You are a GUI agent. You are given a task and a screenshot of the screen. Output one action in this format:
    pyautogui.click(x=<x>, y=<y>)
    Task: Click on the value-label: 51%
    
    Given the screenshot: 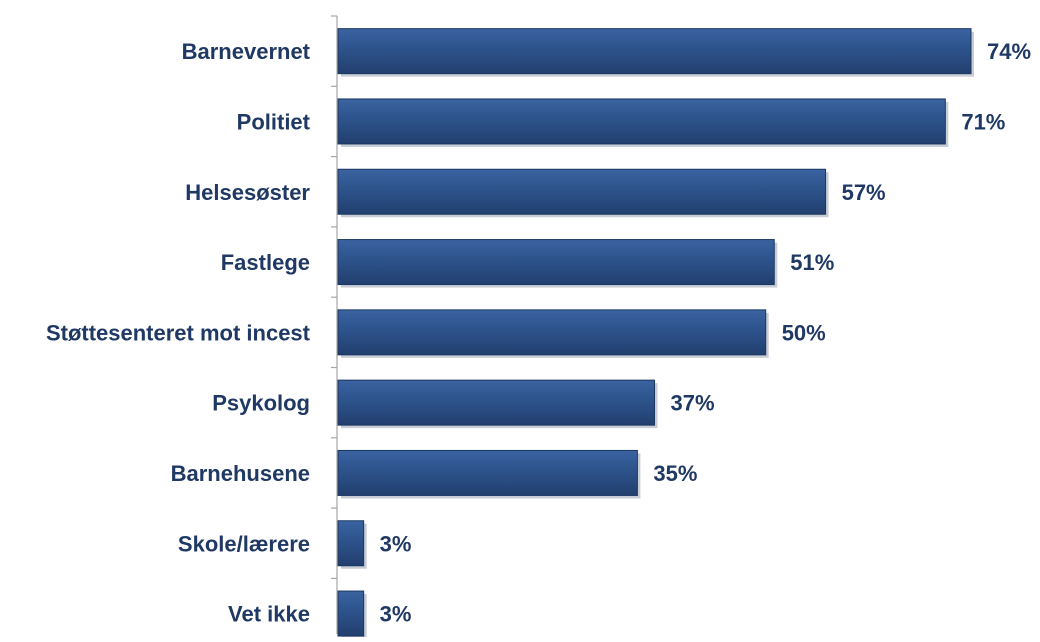 What is the action you would take?
    pyautogui.click(x=812, y=262)
    